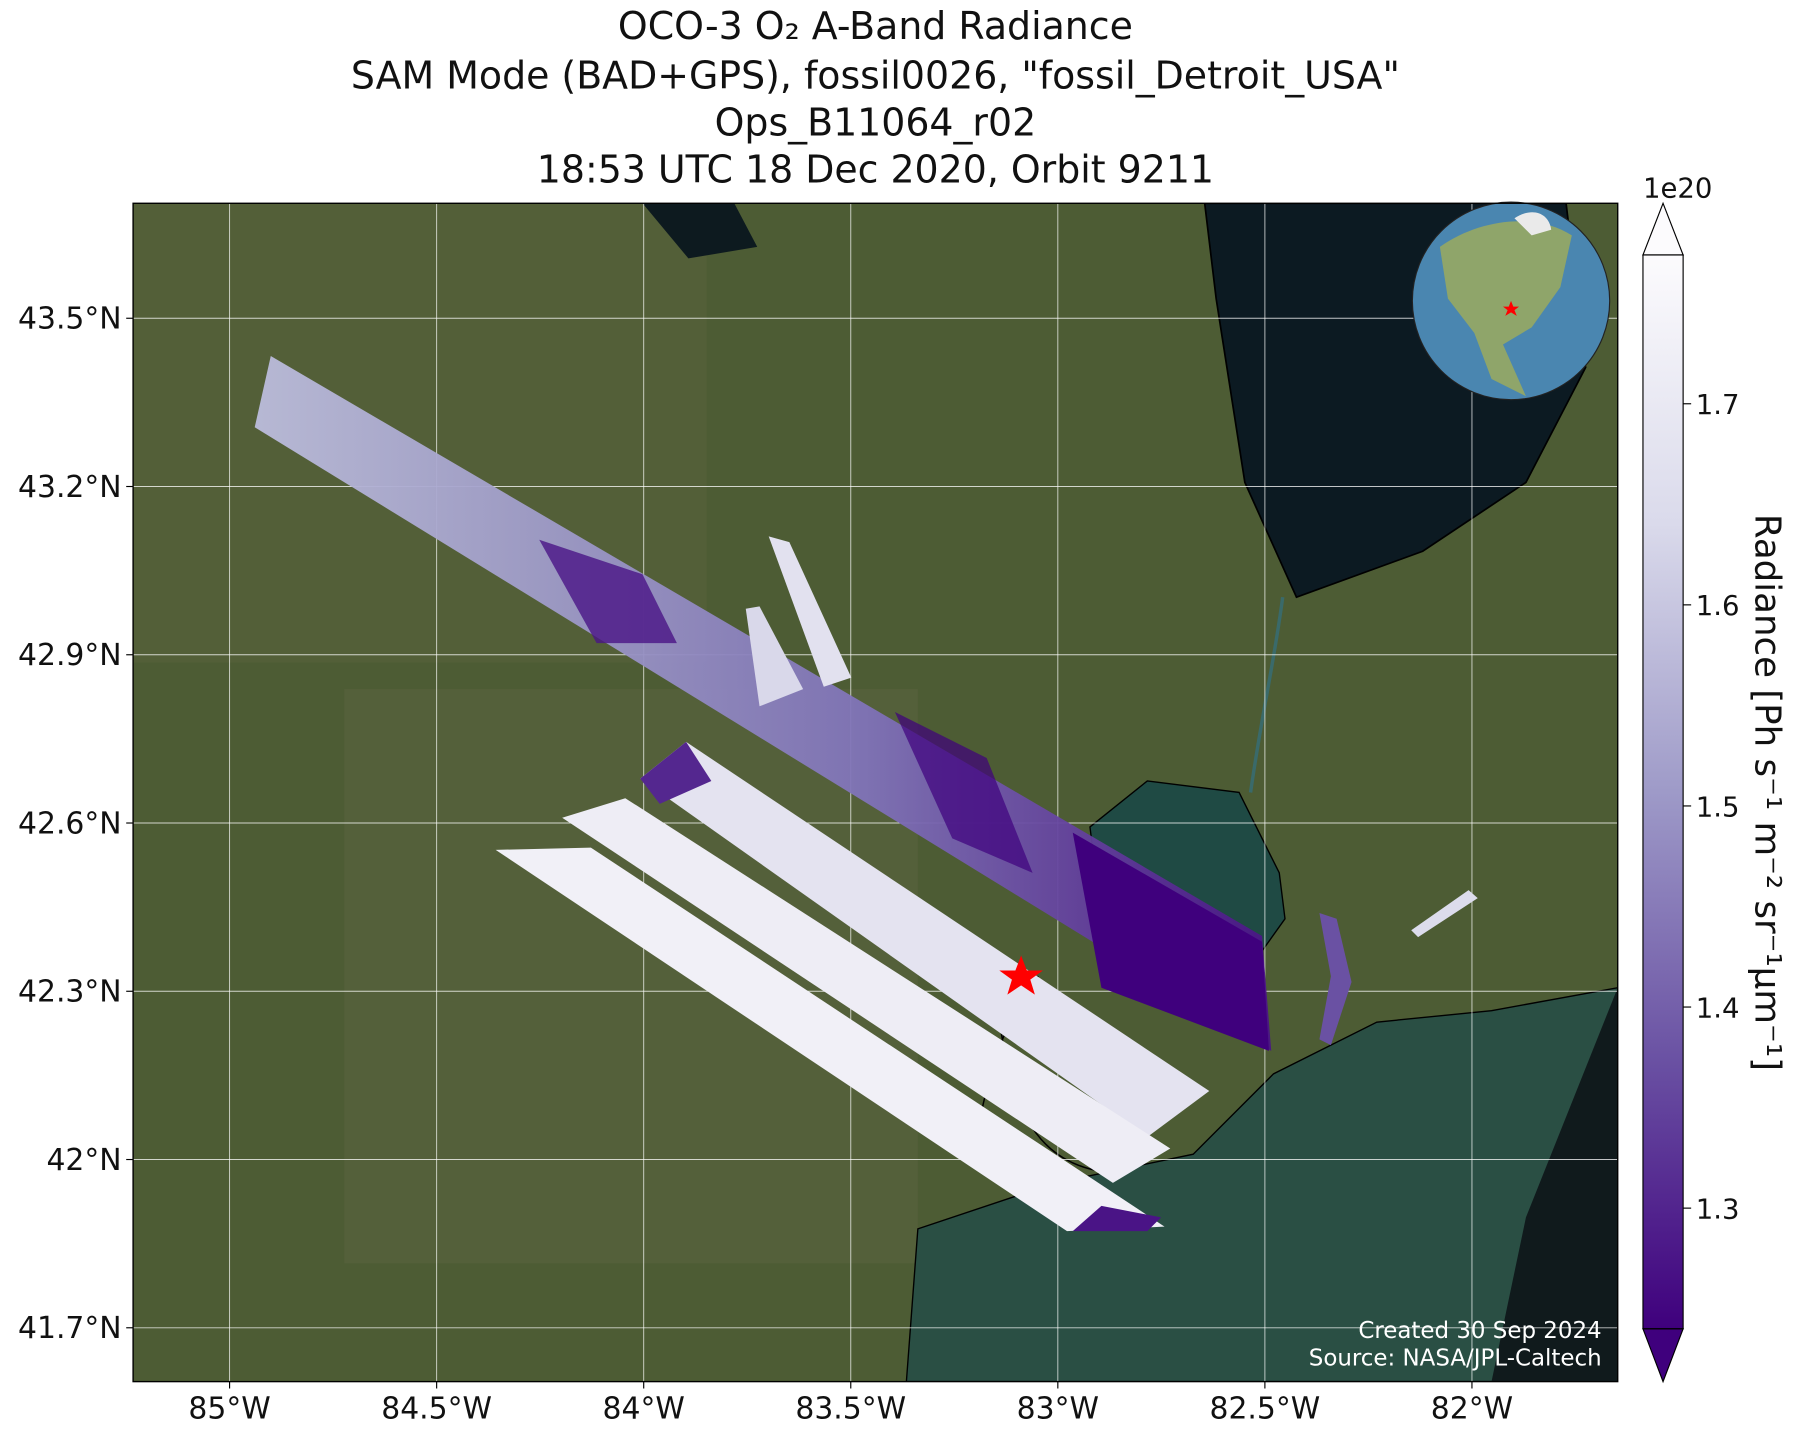 The image size is (1799, 1431). I want to click on x-tick-label: 84.5°W, so click(436, 1408).